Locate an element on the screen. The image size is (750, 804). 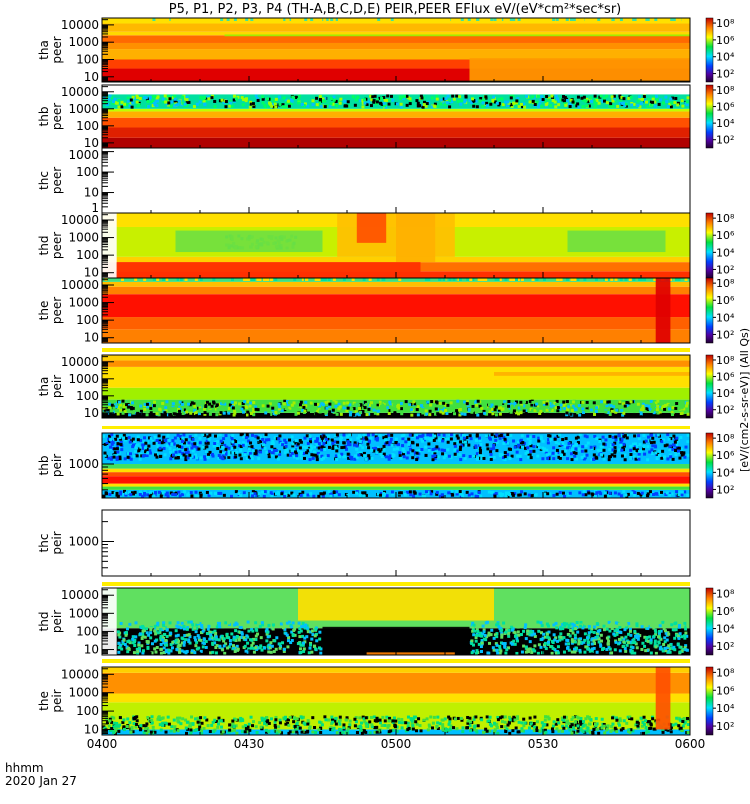
colorbar-tick-label: 10² is located at coordinates (725, 646).